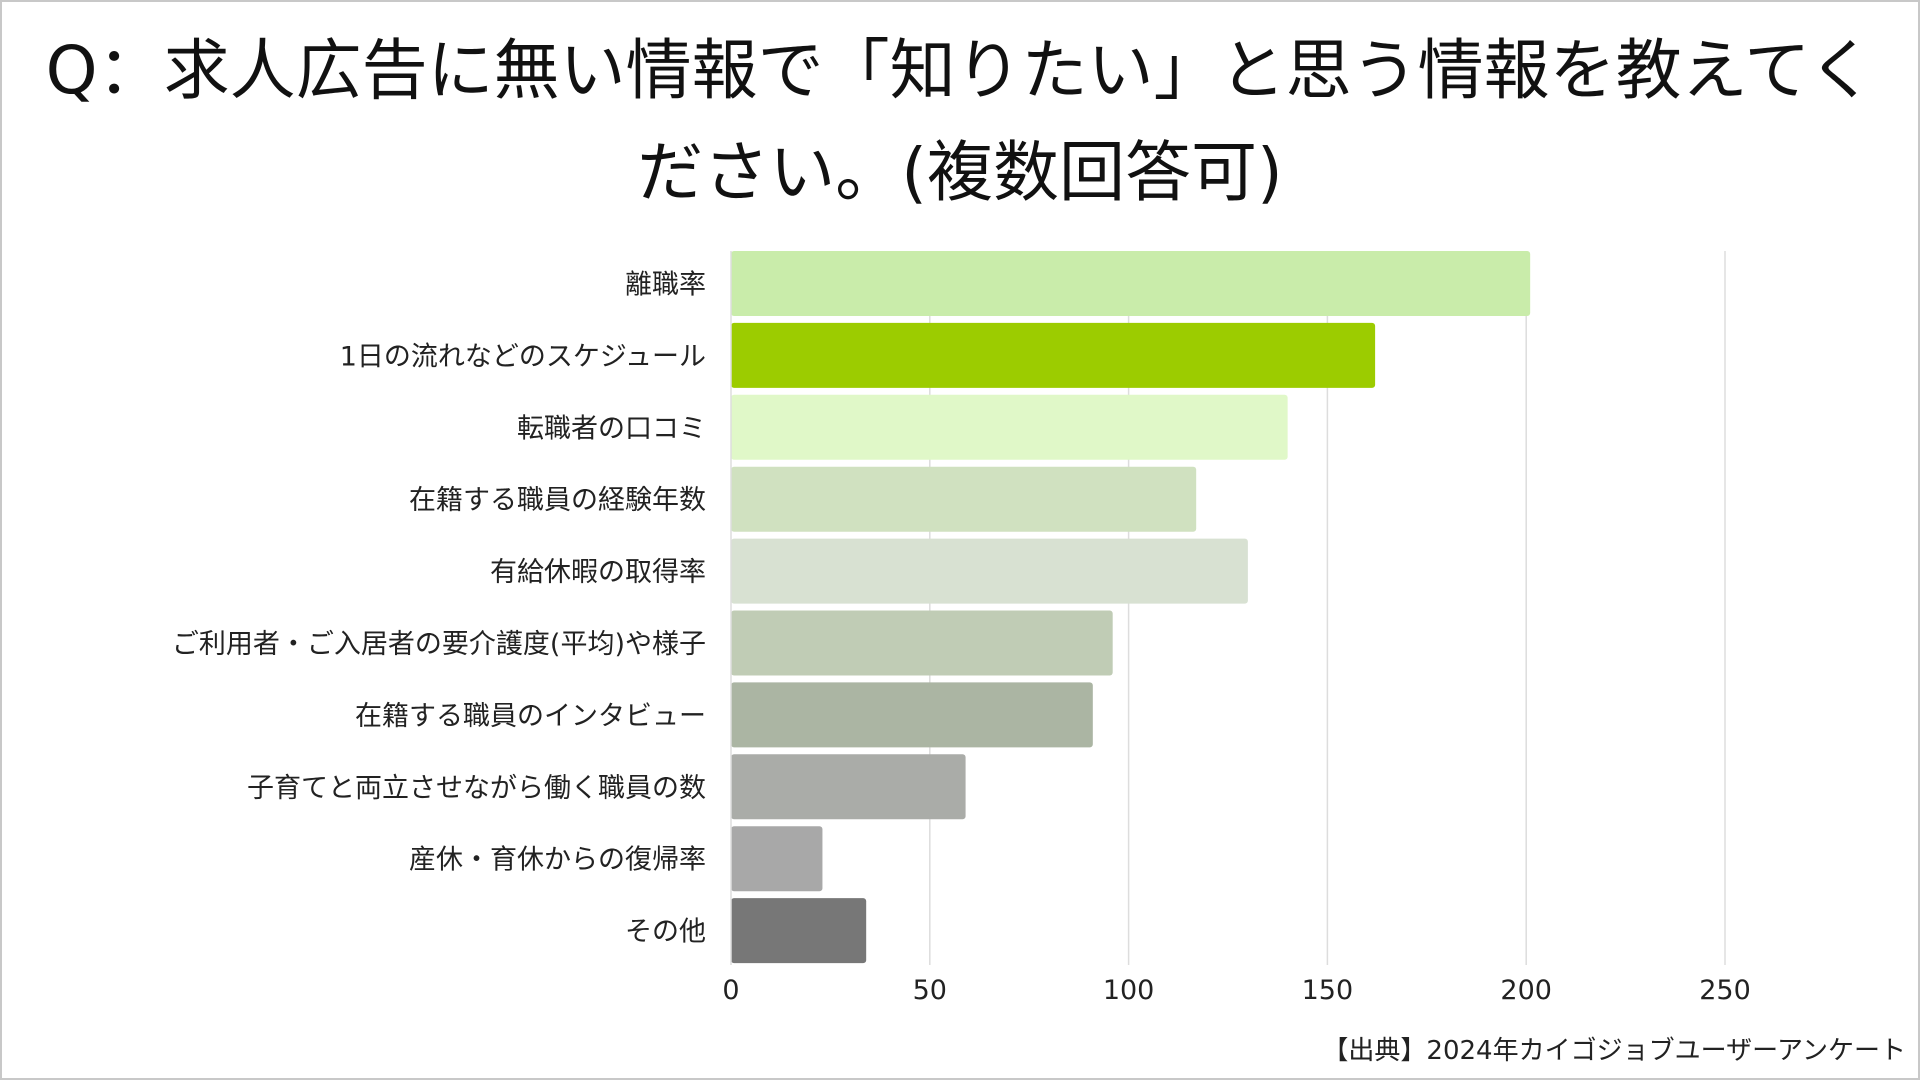 This screenshot has width=1920, height=1080. Describe the element at coordinates (665, 285) in the screenshot. I see `category-label: 離職率` at that location.